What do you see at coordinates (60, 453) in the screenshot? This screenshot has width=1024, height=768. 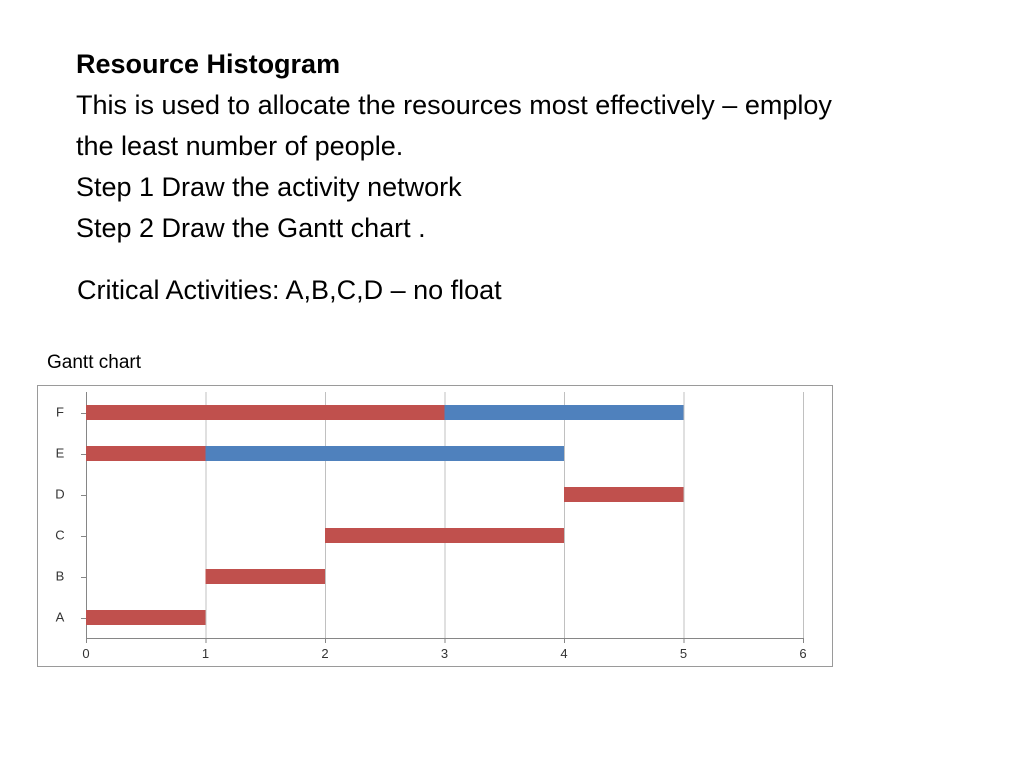 I see `y-tick-label-e: E` at bounding box center [60, 453].